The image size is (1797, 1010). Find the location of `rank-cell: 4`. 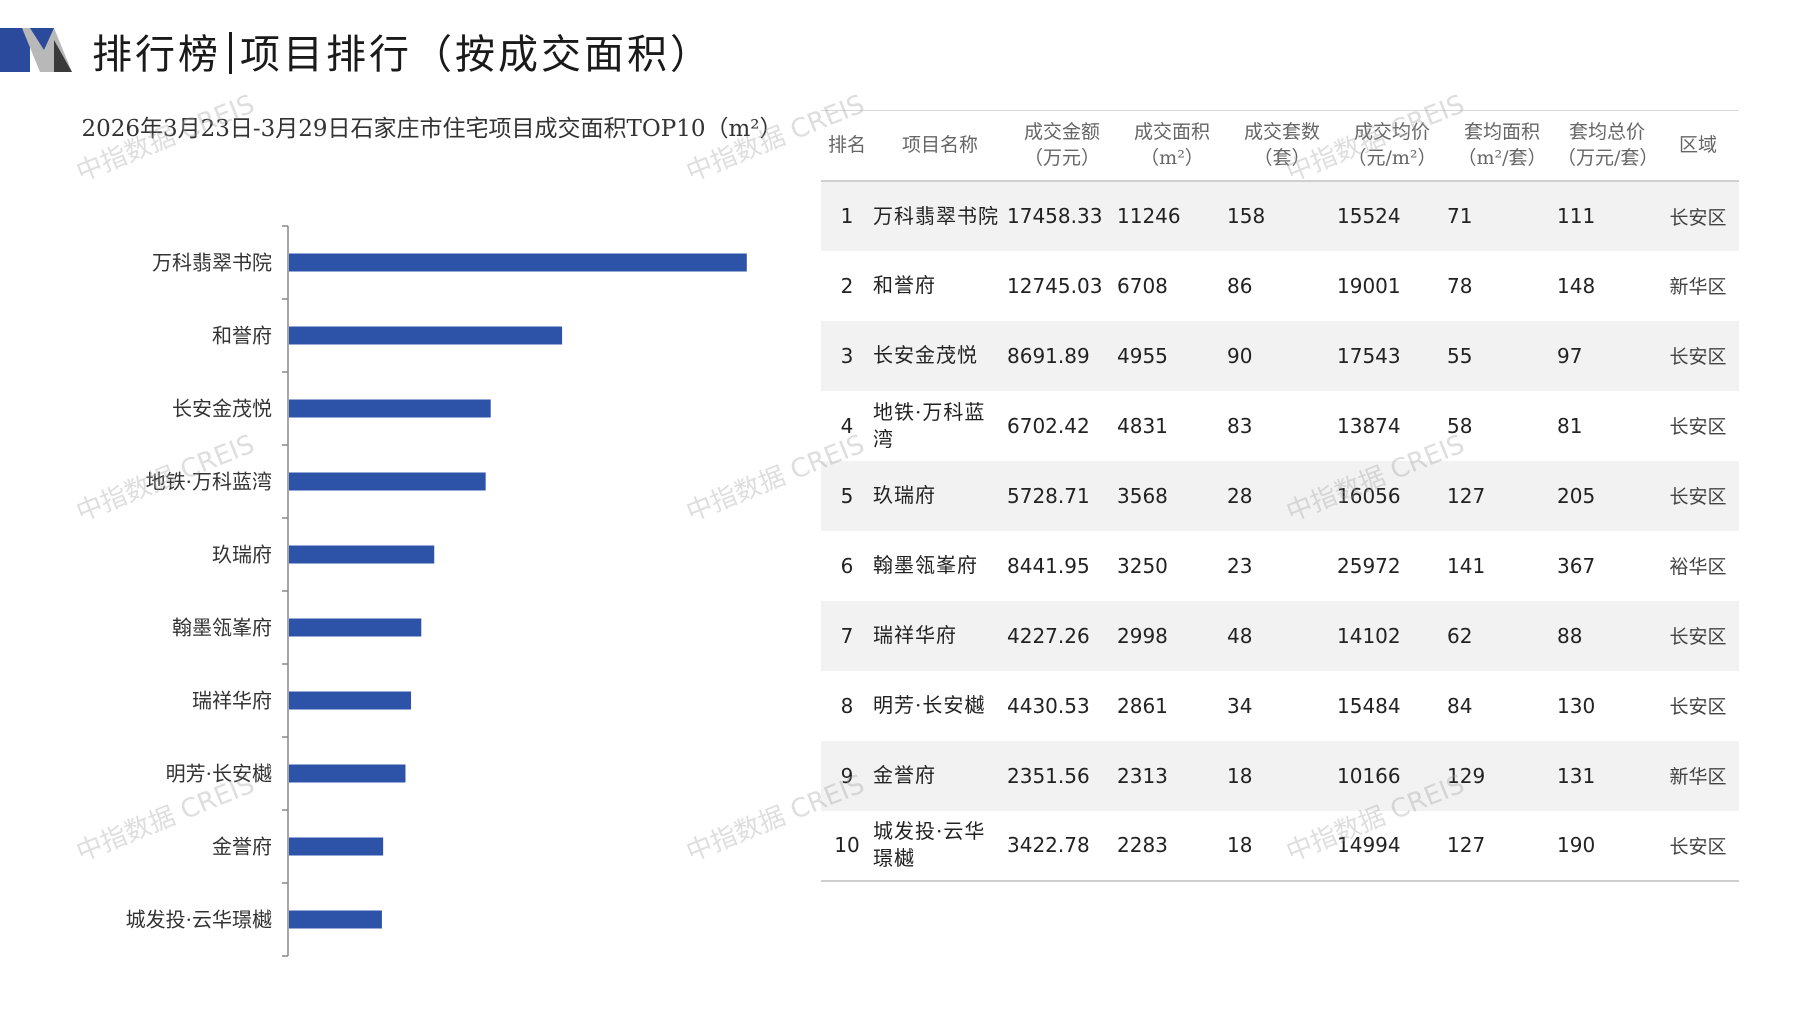

rank-cell: 4 is located at coordinates (847, 425).